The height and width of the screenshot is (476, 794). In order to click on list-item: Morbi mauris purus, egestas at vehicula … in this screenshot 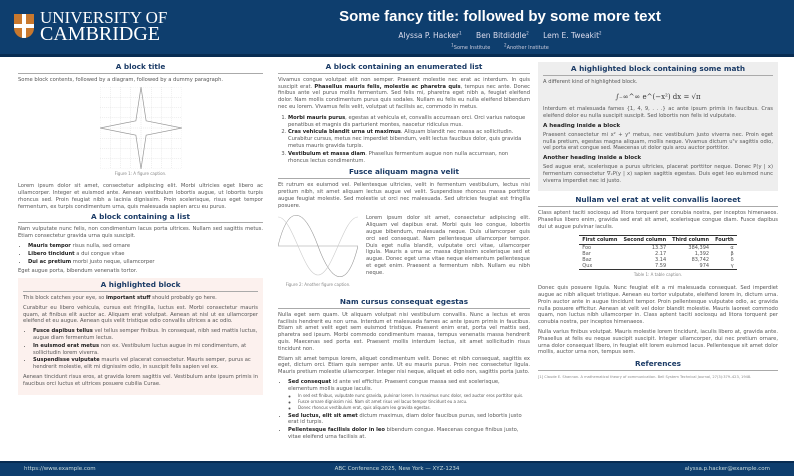, I will do `click(409, 122)`.